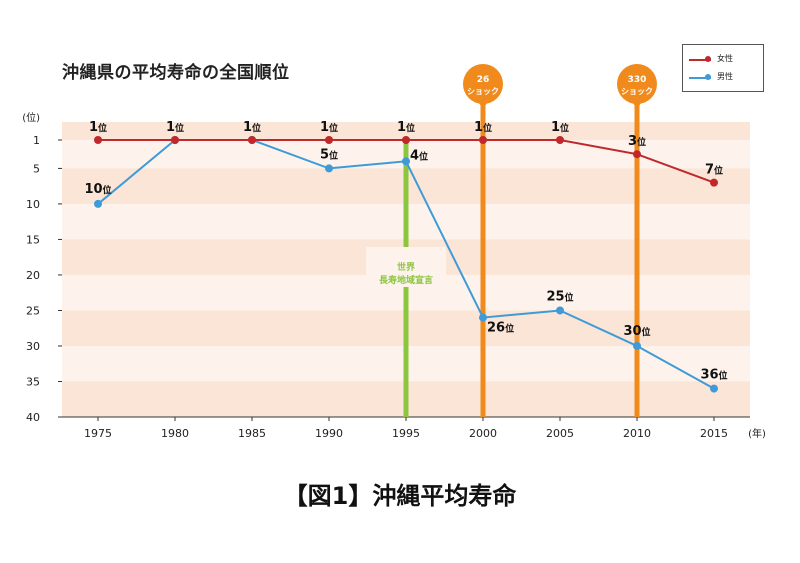  I want to click on legend-dot-female, so click(708, 59).